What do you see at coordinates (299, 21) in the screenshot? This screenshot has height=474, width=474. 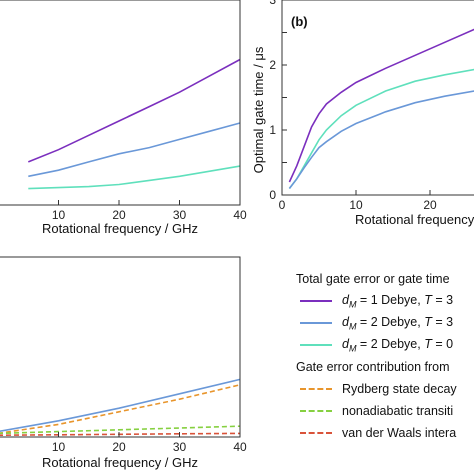 I see `panel-b-tag: (b)` at bounding box center [299, 21].